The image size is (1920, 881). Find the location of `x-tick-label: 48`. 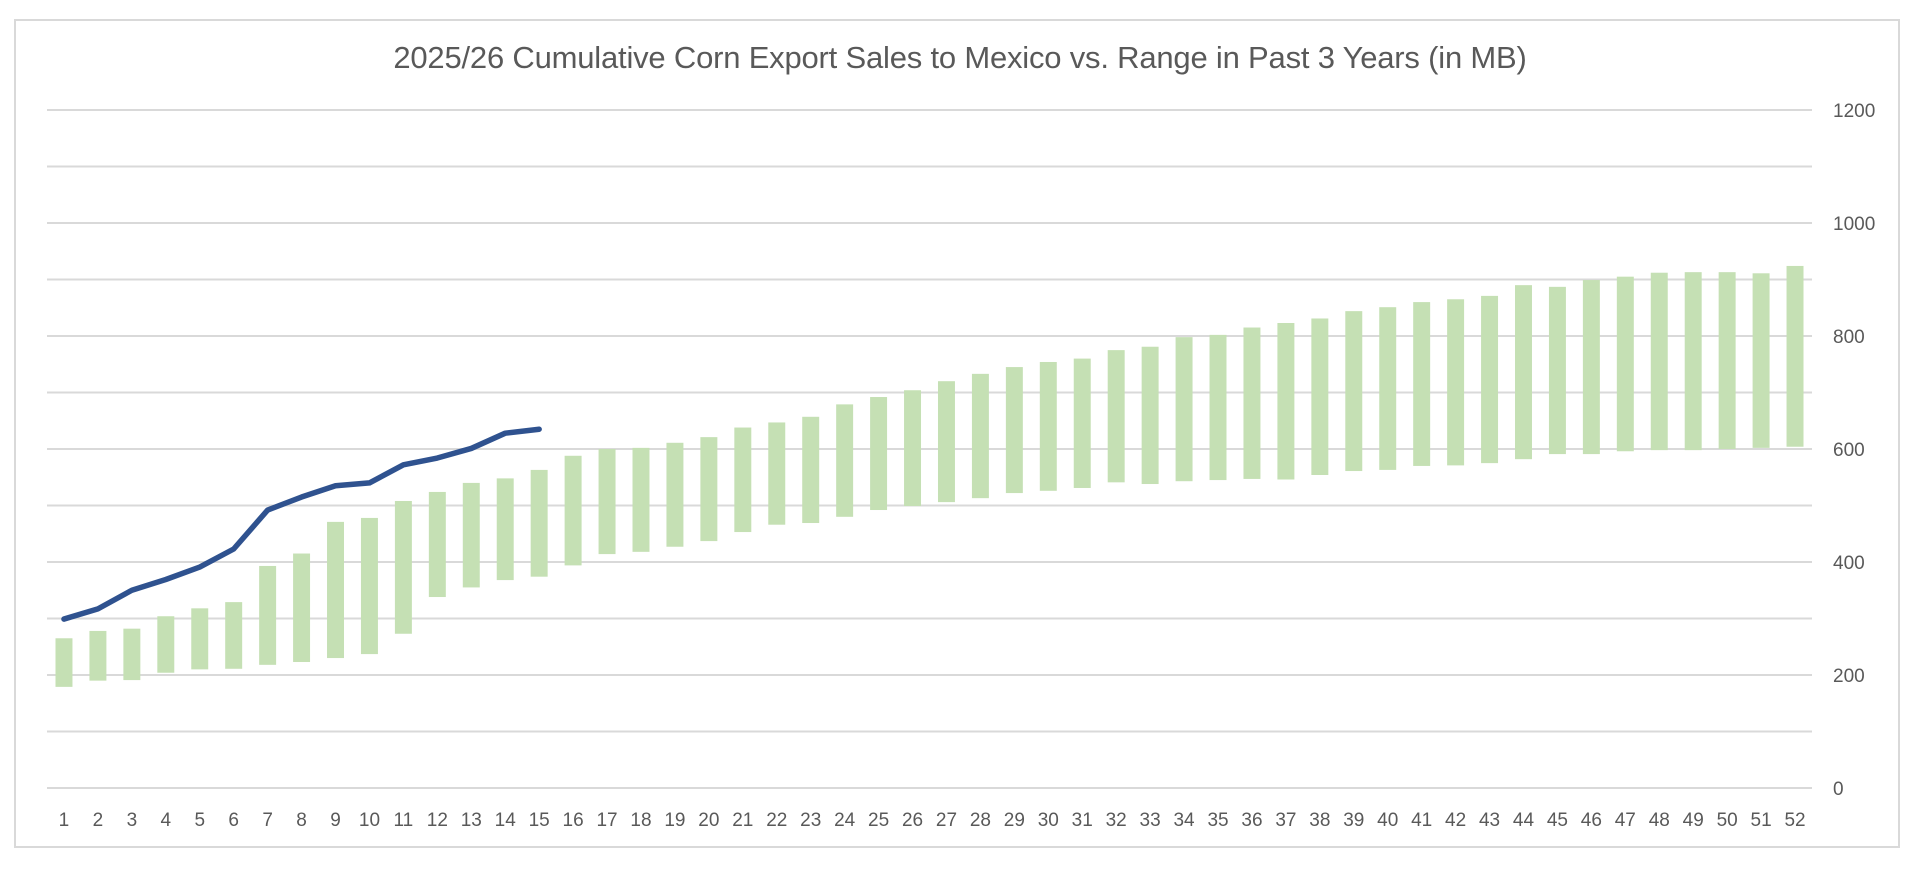

x-tick-label: 48 is located at coordinates (1659, 820).